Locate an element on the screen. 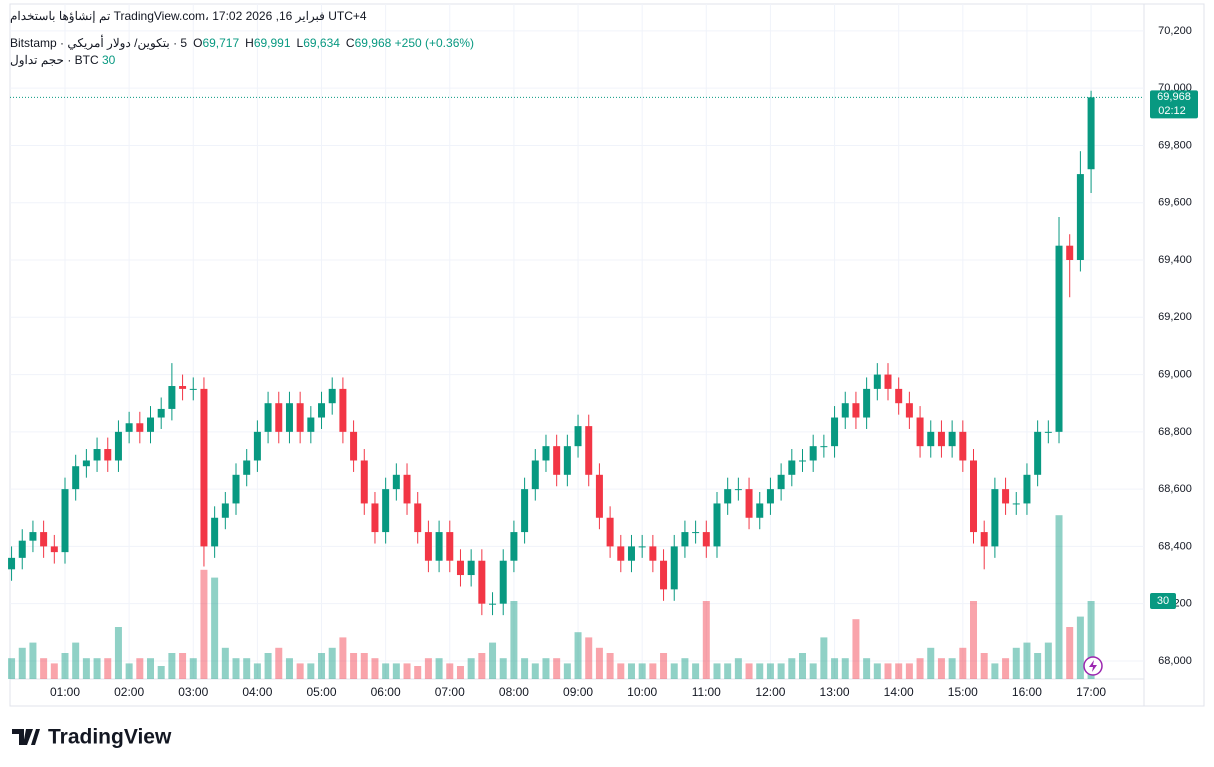 The height and width of the screenshot is (767, 1214). x-tick-label: 17:00 is located at coordinates (1091, 692).